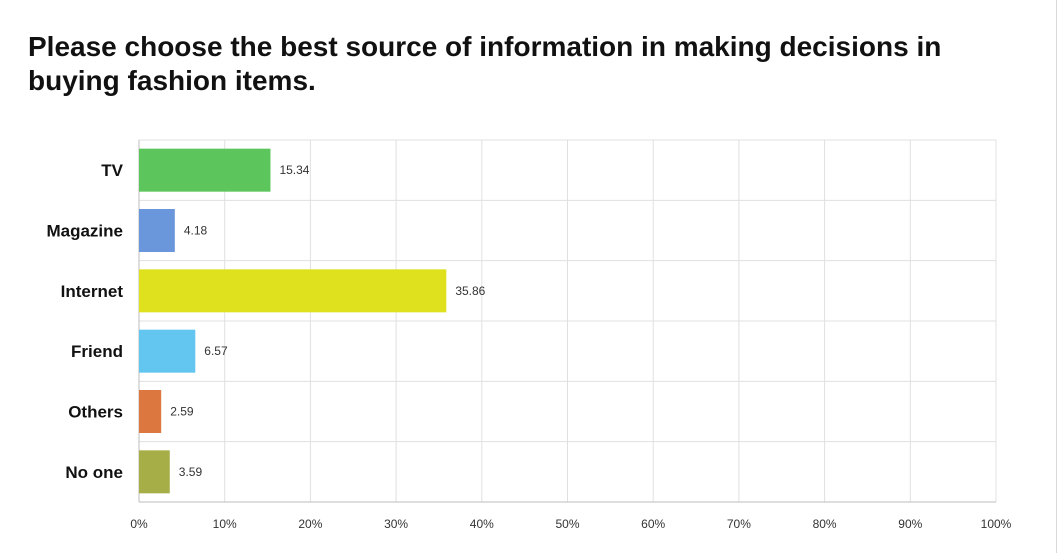 The image size is (1064, 553). I want to click on value-label: 4.18, so click(196, 231).